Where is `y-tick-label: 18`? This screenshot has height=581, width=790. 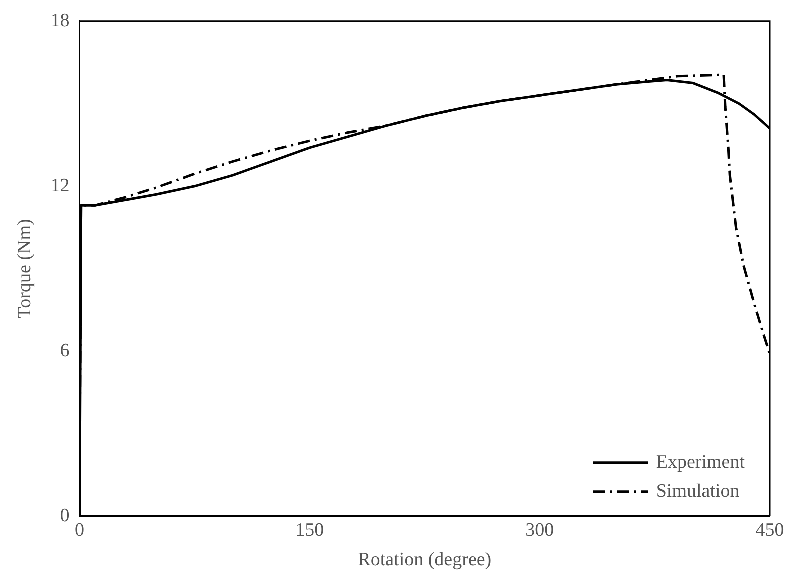
y-tick-label: 18 is located at coordinates (60, 21).